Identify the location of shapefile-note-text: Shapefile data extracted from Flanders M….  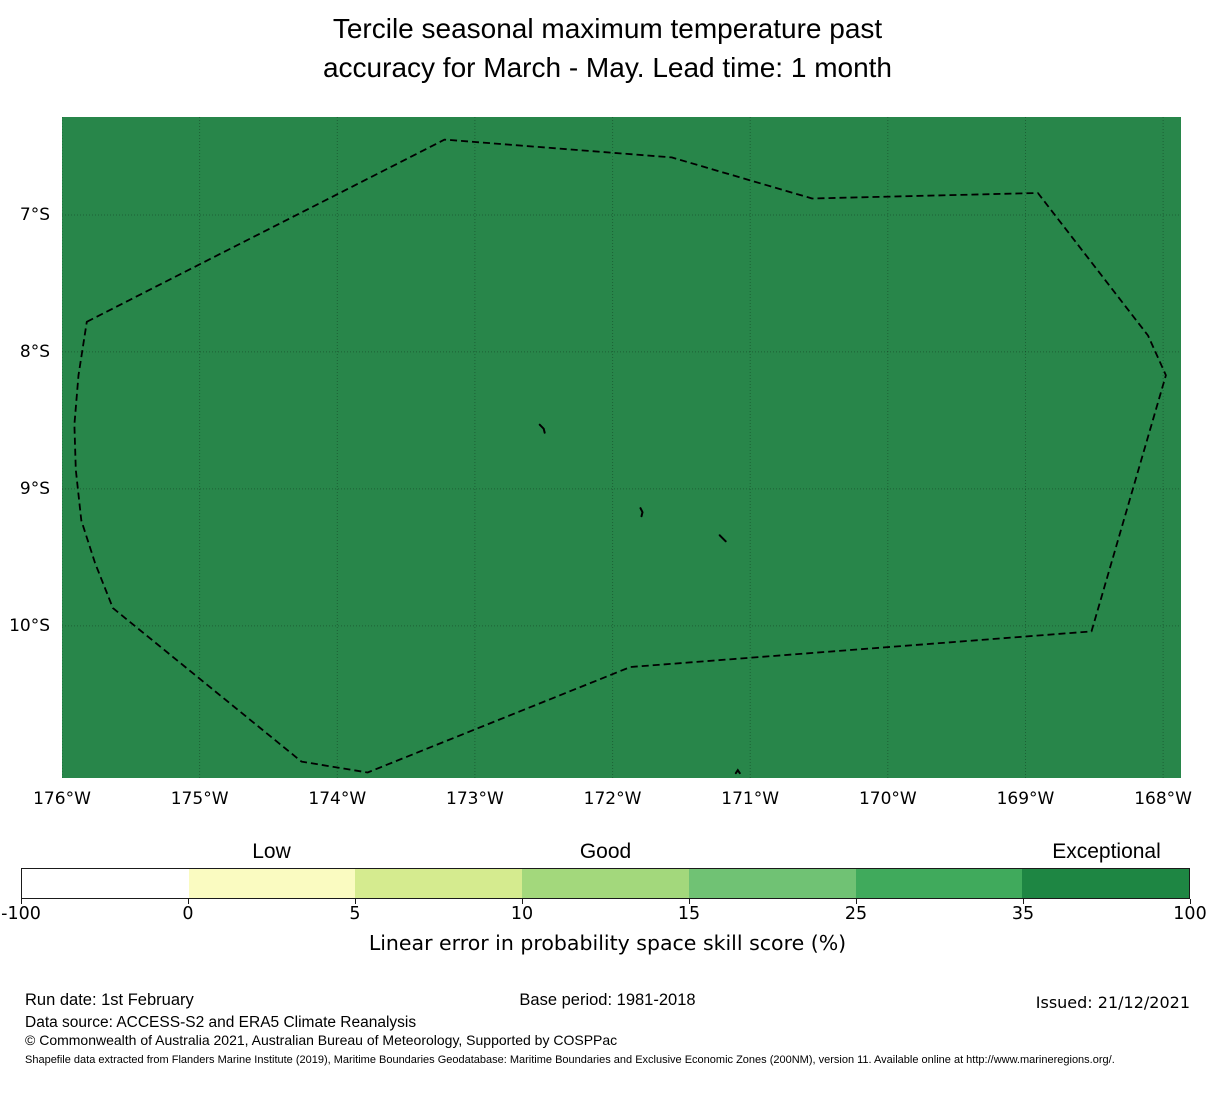
(570, 1060).